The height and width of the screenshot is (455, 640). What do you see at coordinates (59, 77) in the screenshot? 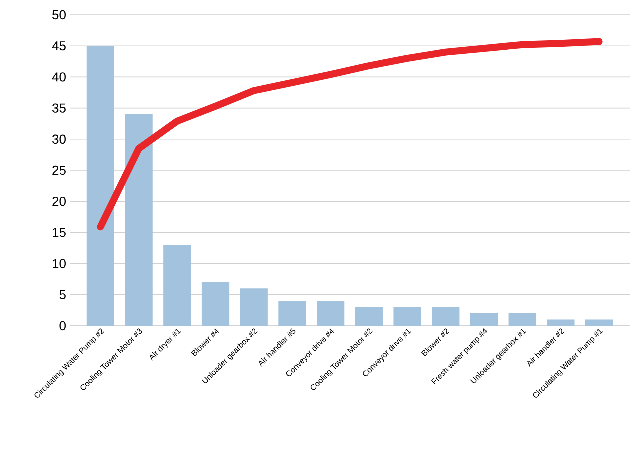
I see `y-tick-label: 40` at bounding box center [59, 77].